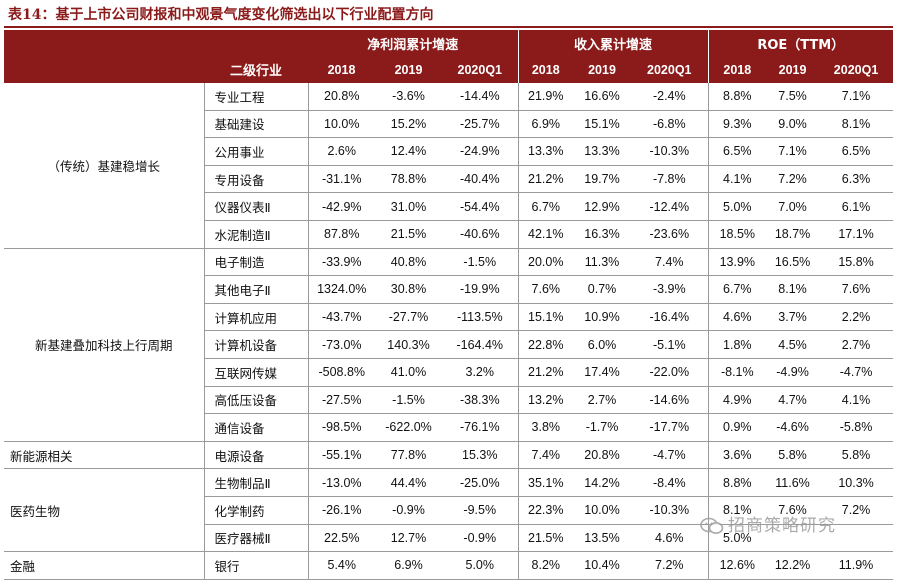 The width and height of the screenshot is (897, 580). What do you see at coordinates (602, 565) in the screenshot?
I see `value-cell: 10.4%` at bounding box center [602, 565].